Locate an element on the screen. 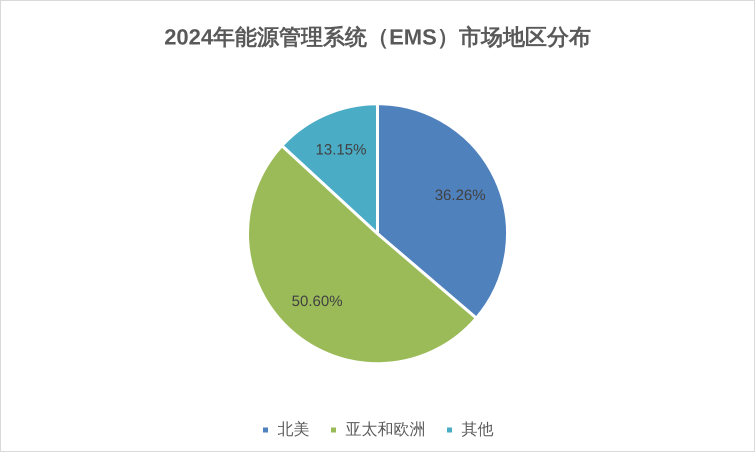 This screenshot has width=755, height=452. data-label: 50.60% is located at coordinates (317, 301).